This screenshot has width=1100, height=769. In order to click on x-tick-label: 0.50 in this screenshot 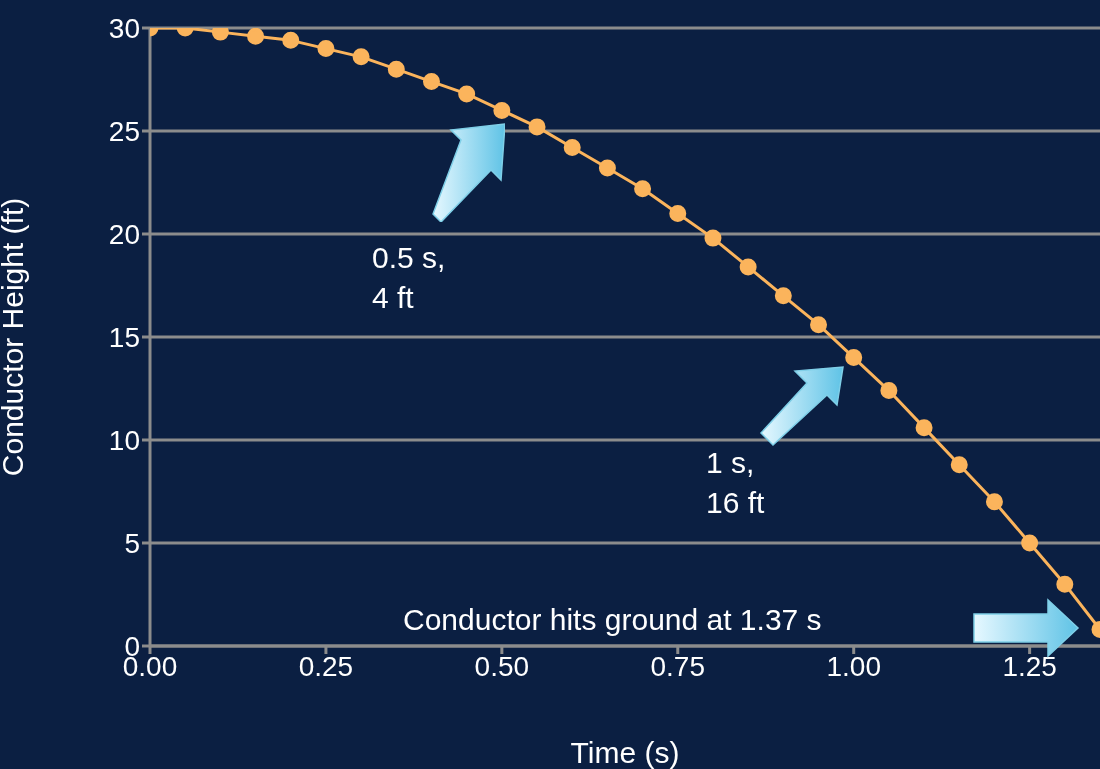, I will do `click(502, 666)`.